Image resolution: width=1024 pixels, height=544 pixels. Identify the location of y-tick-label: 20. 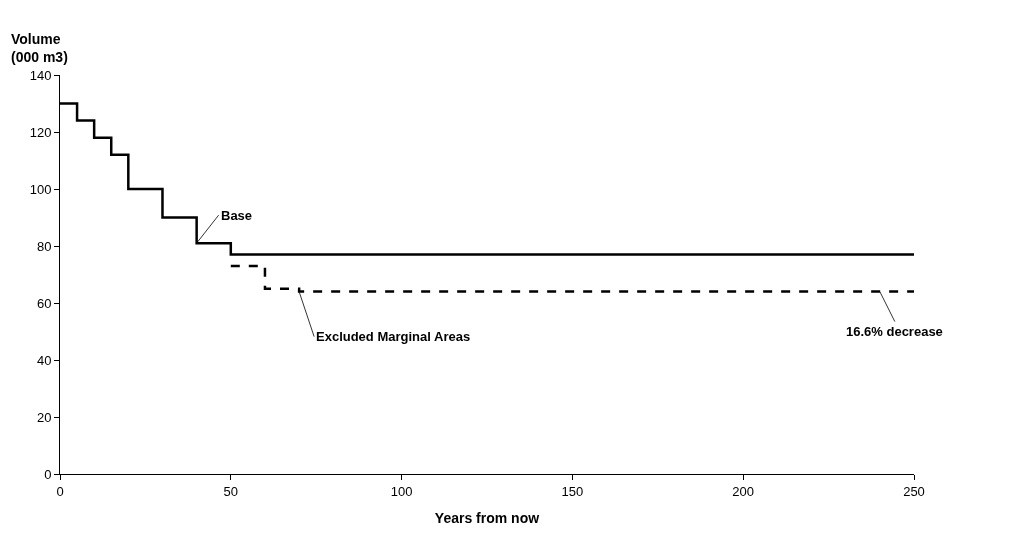
(44, 417).